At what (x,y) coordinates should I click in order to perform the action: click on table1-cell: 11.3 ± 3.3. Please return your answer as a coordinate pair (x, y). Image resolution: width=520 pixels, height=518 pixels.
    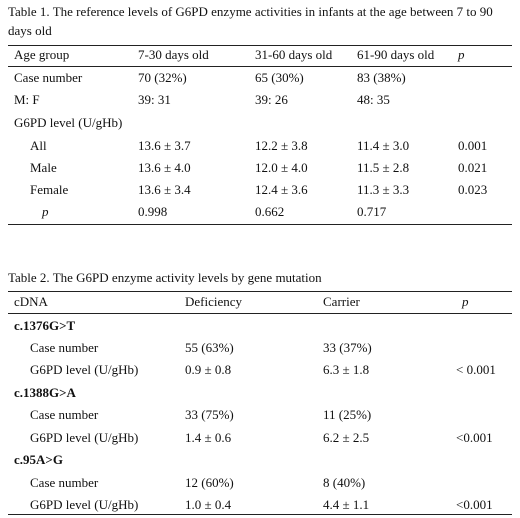
    Looking at the image, I should click on (383, 189).